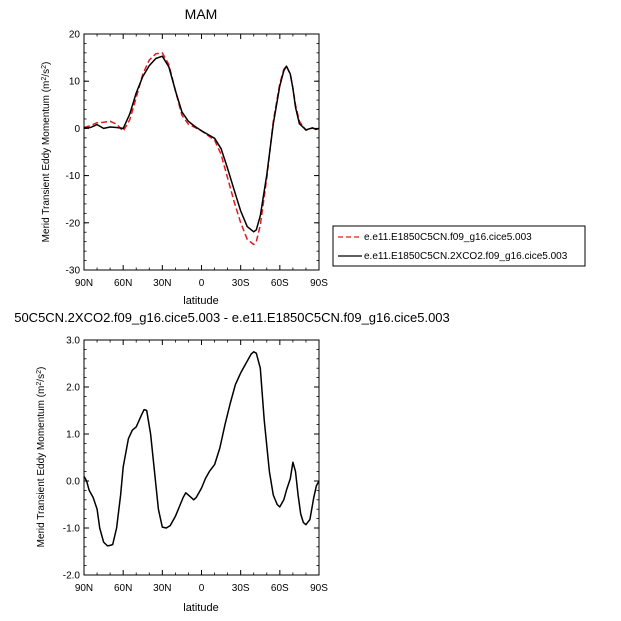  I want to click on bottom-panel-xlabel: latitude, so click(200, 608).